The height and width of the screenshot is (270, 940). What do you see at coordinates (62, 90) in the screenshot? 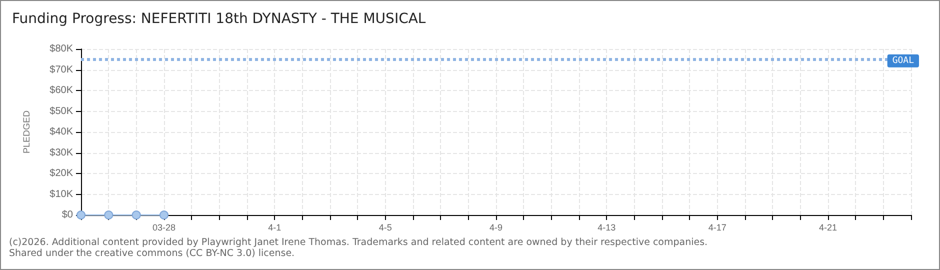
I see `y-tick-label: $60K` at bounding box center [62, 90].